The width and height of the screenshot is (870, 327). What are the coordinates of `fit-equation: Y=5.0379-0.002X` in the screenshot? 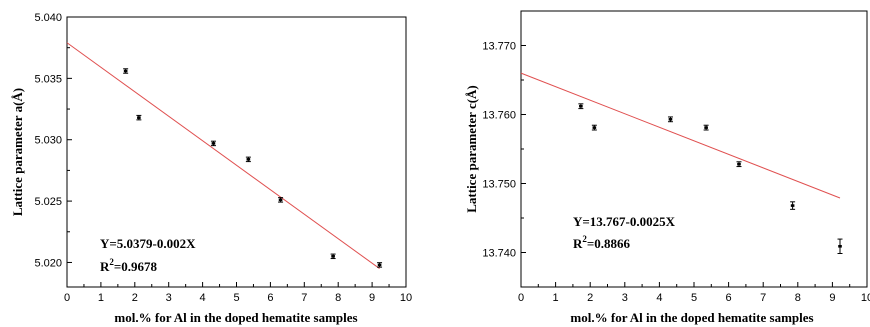 It's located at (148, 243).